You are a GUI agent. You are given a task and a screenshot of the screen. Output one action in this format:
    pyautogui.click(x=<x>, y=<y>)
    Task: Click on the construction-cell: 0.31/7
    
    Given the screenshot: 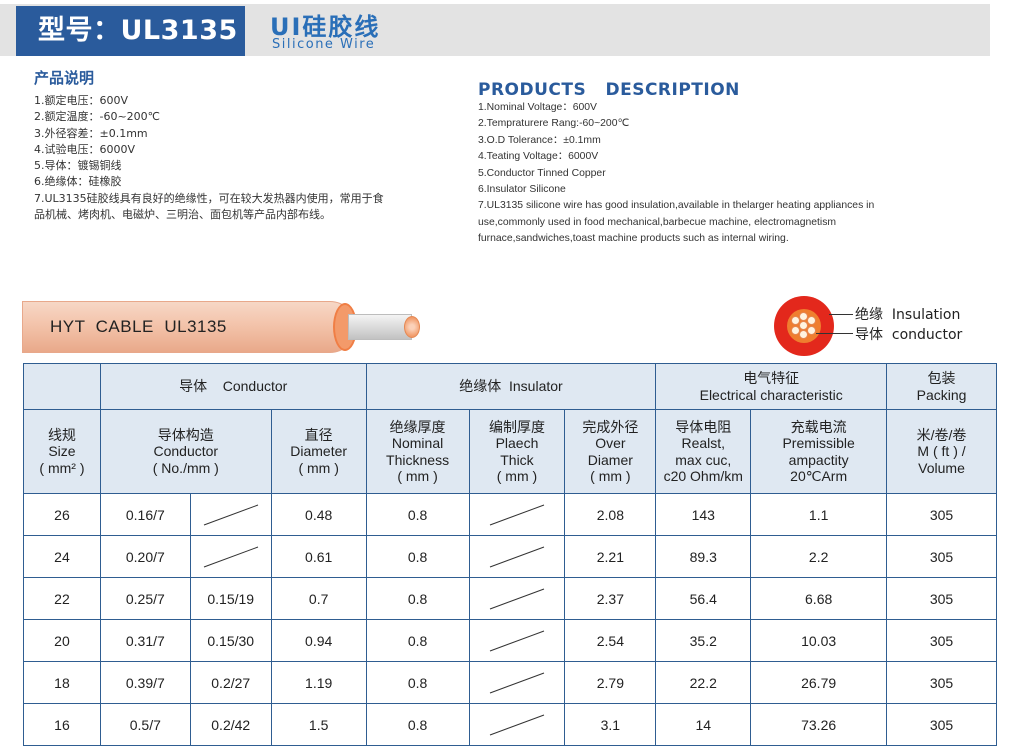 What is the action you would take?
    pyautogui.click(x=145, y=640)
    